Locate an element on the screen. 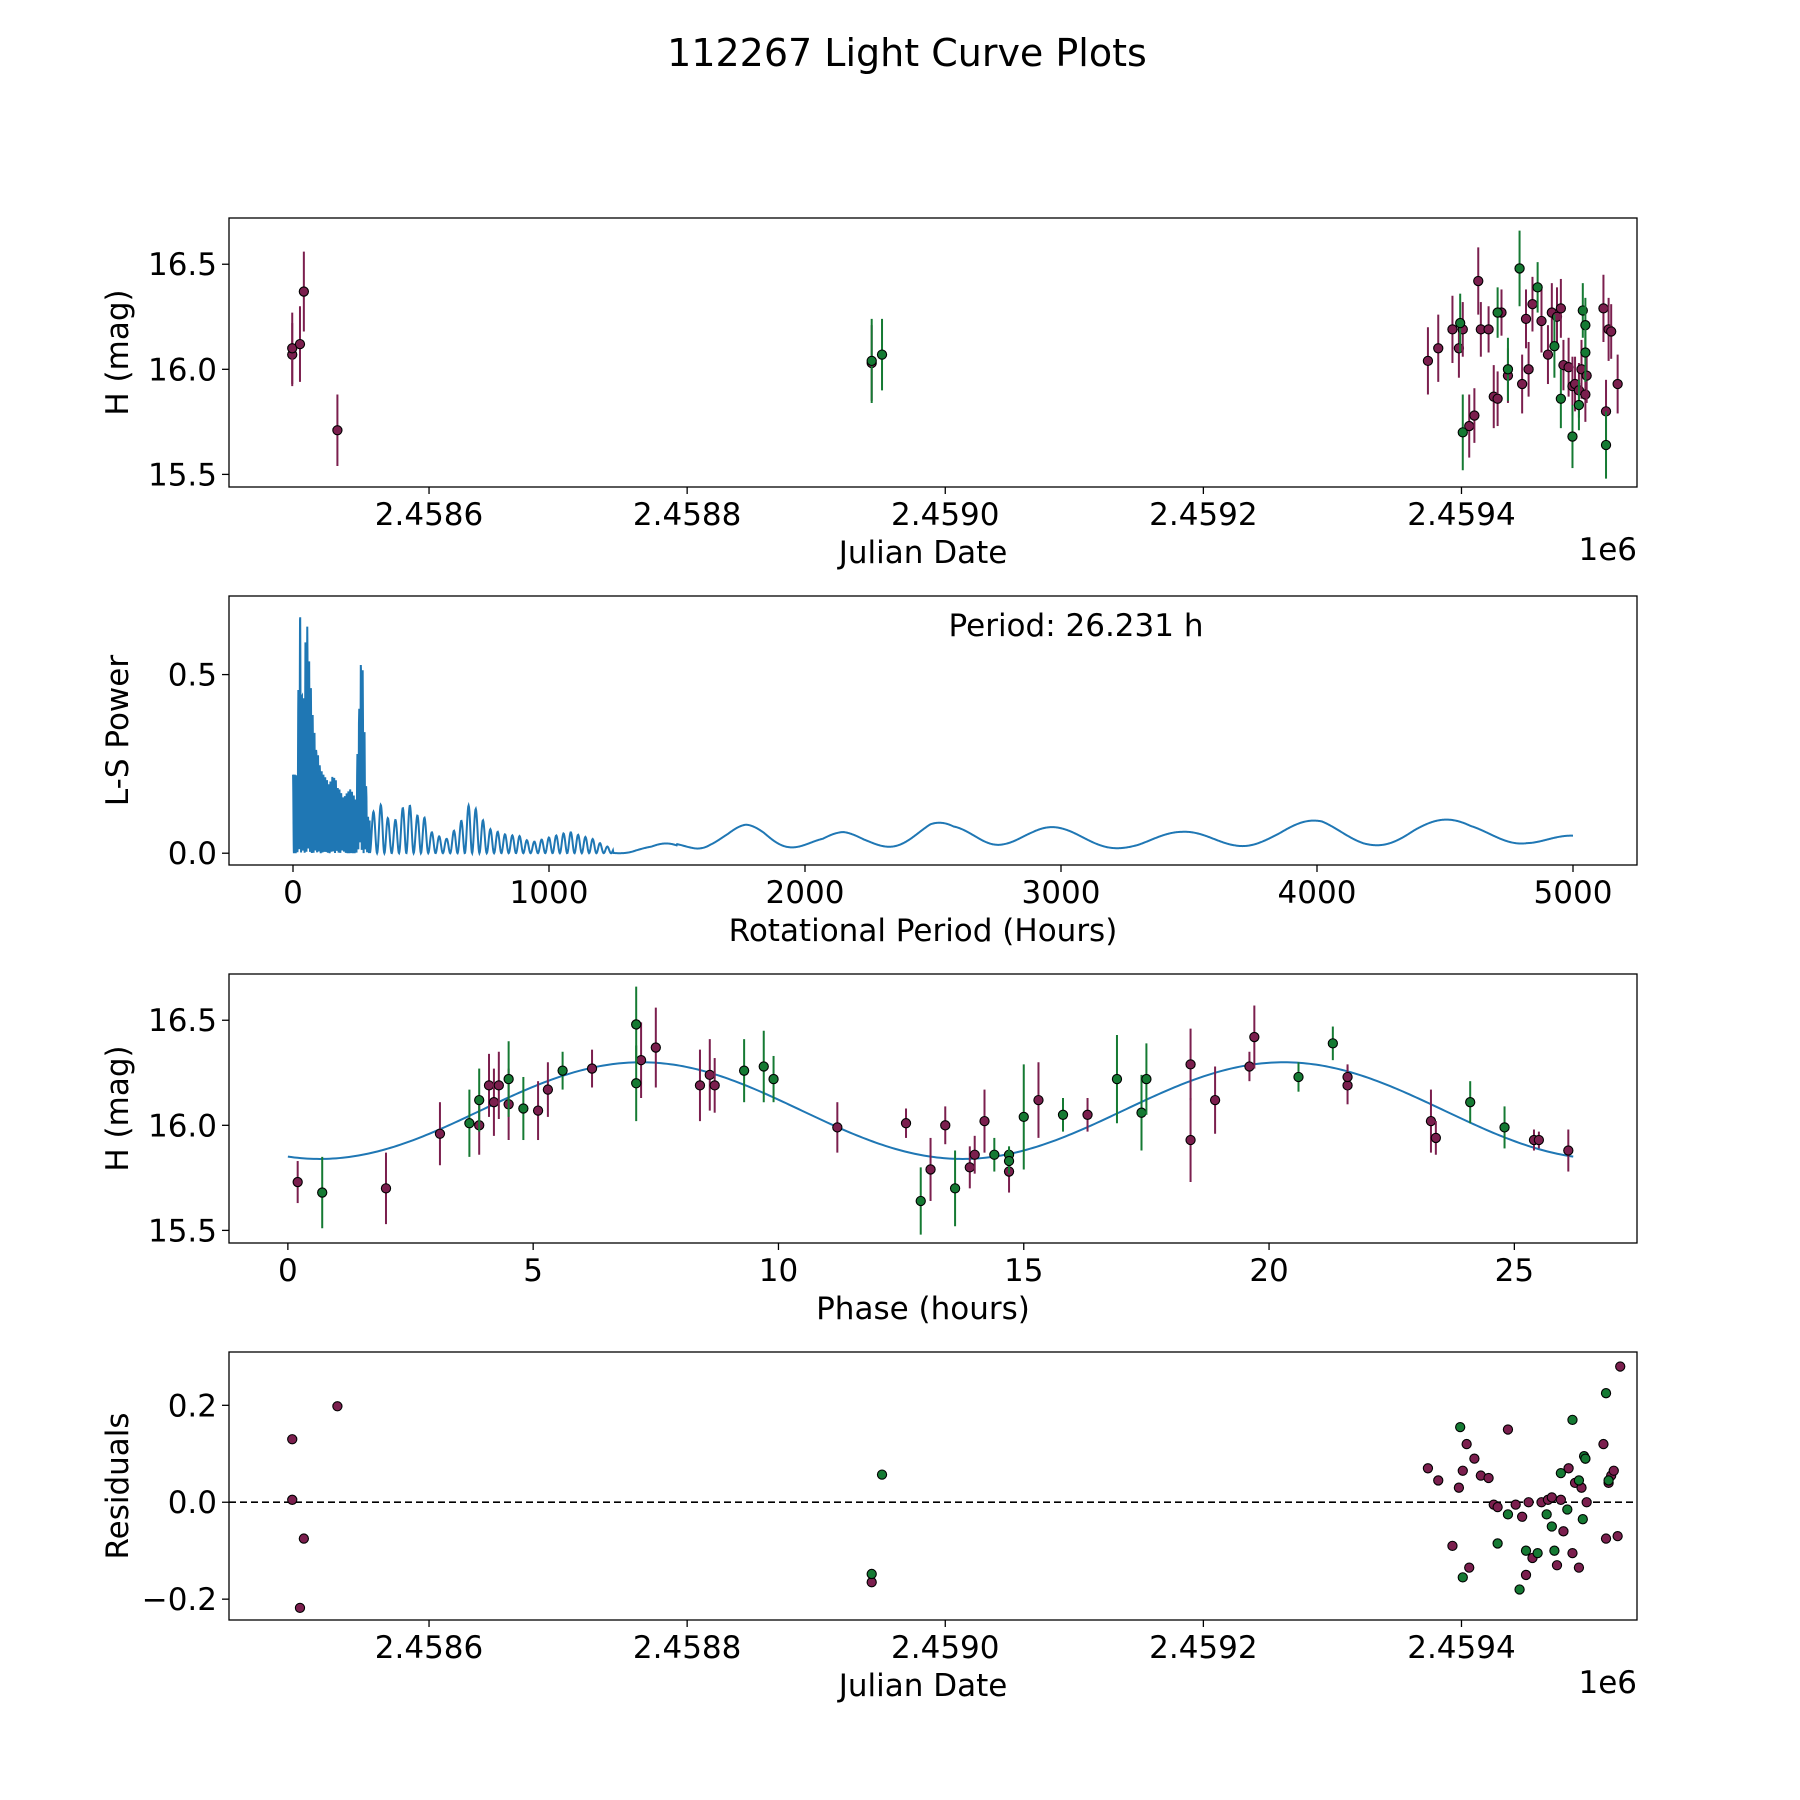 The image size is (1800, 1800). x-tick-label: 0 is located at coordinates (293, 893).